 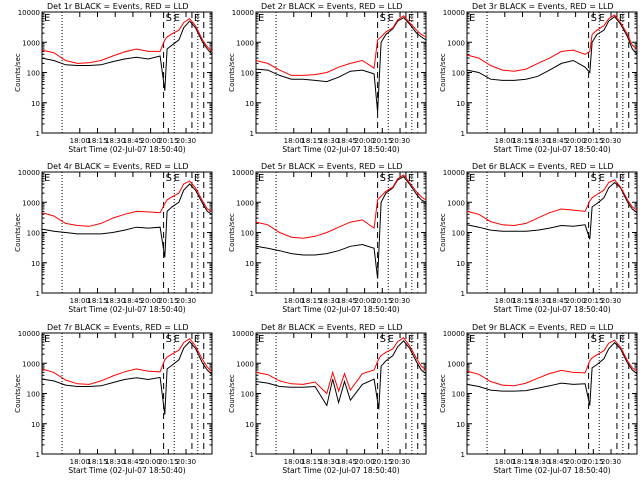 What do you see at coordinates (543, 327) in the screenshot?
I see `subplot-title: Det 9r BLACK = Events, RED = LLD` at bounding box center [543, 327].